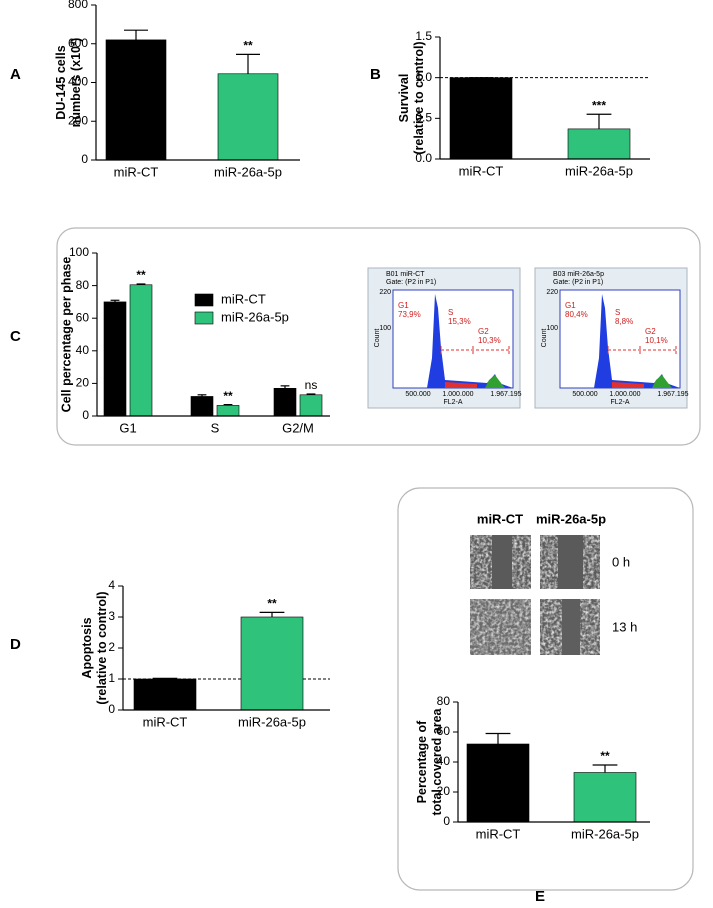  Describe the element at coordinates (489, 340) in the screenshot. I see `flow-phase-percent: 10,3%` at that location.